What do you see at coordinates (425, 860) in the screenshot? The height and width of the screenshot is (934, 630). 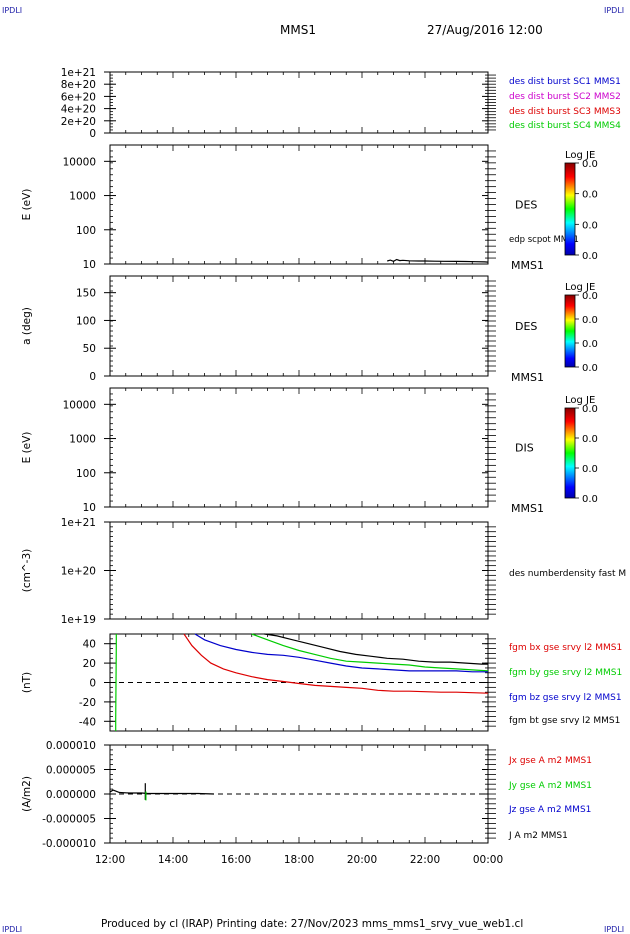 I see `x-tick-label: 22:00` at bounding box center [425, 860].